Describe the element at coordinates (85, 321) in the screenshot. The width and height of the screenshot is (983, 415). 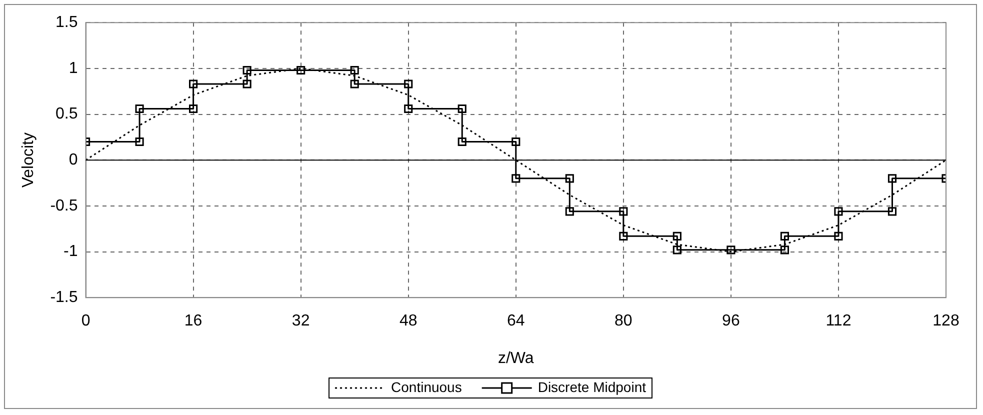
I see `x-tick-label: 0` at that location.